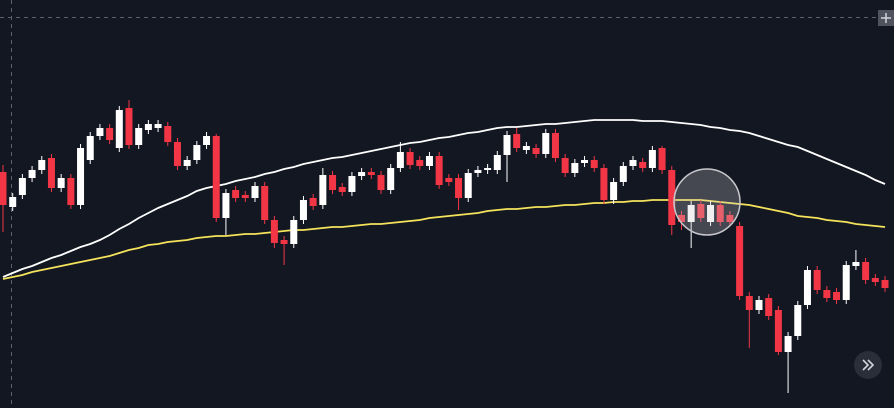  I want to click on add-icon, so click(886, 18).